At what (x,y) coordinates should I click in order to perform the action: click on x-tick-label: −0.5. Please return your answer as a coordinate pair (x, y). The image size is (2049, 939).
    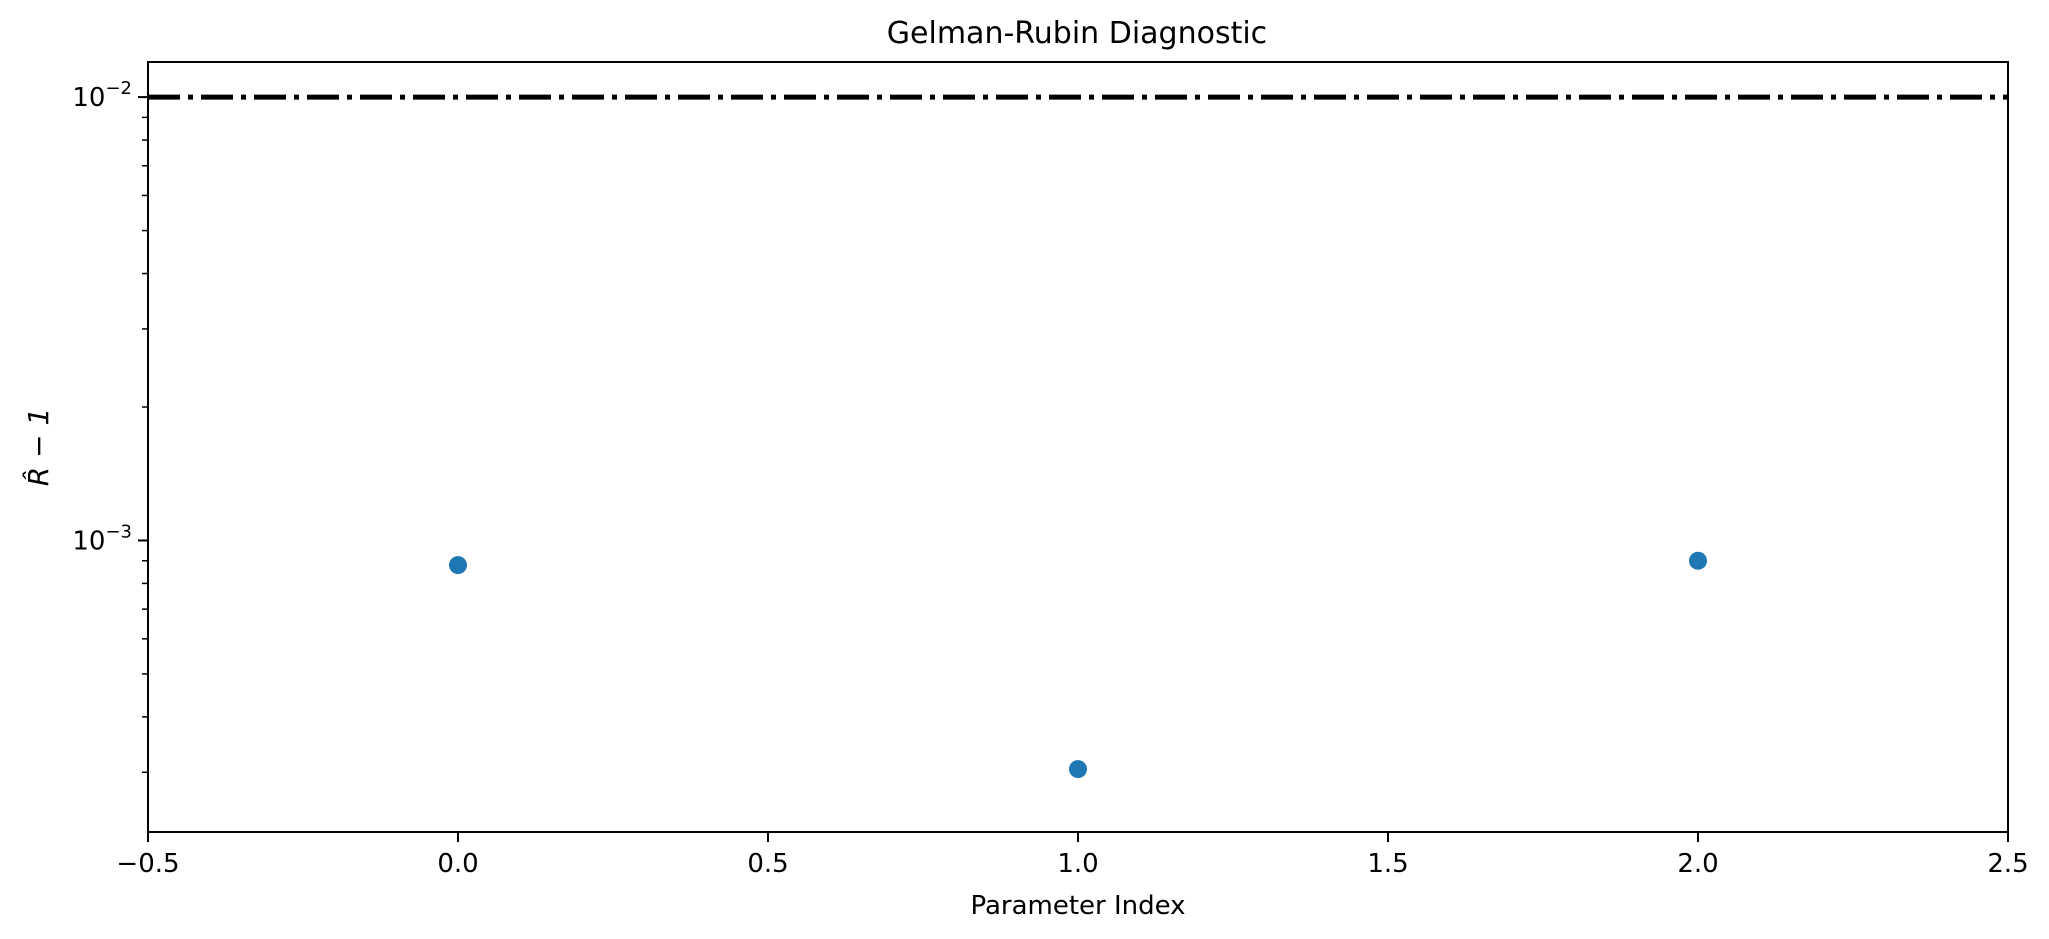
    Looking at the image, I should click on (147, 864).